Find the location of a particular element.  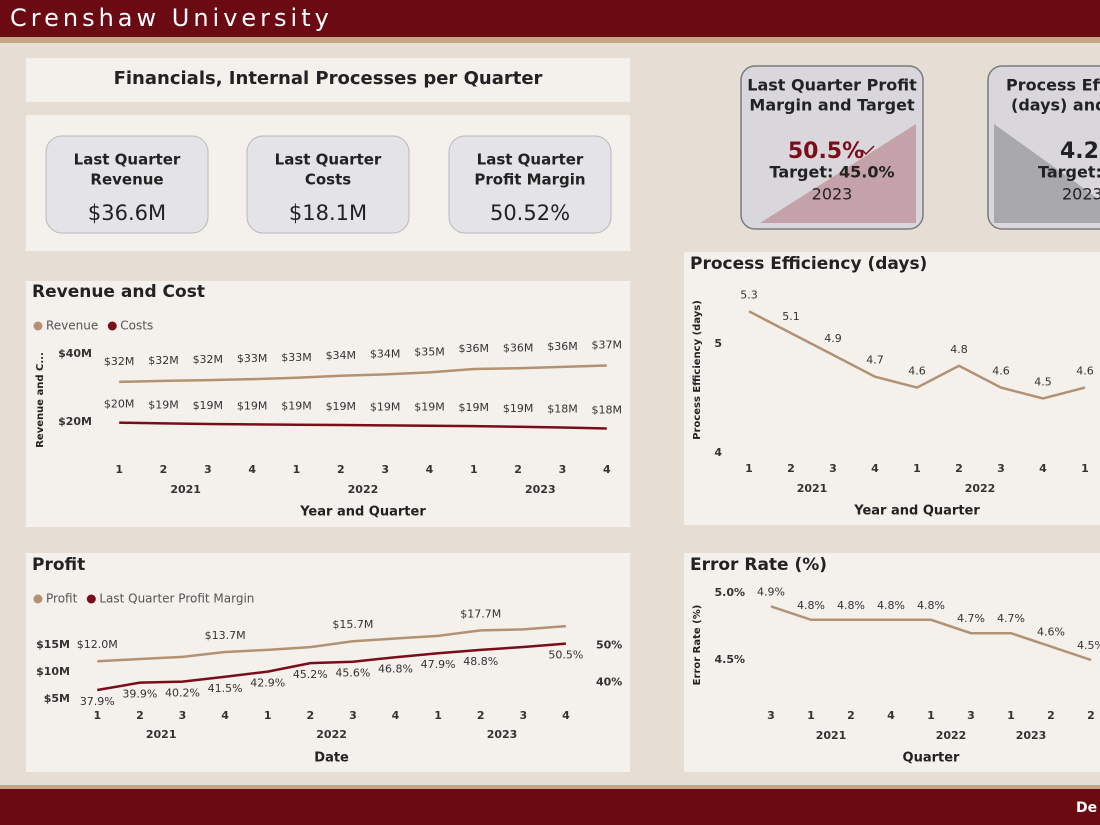

data-label: 4.8 is located at coordinates (959, 349).